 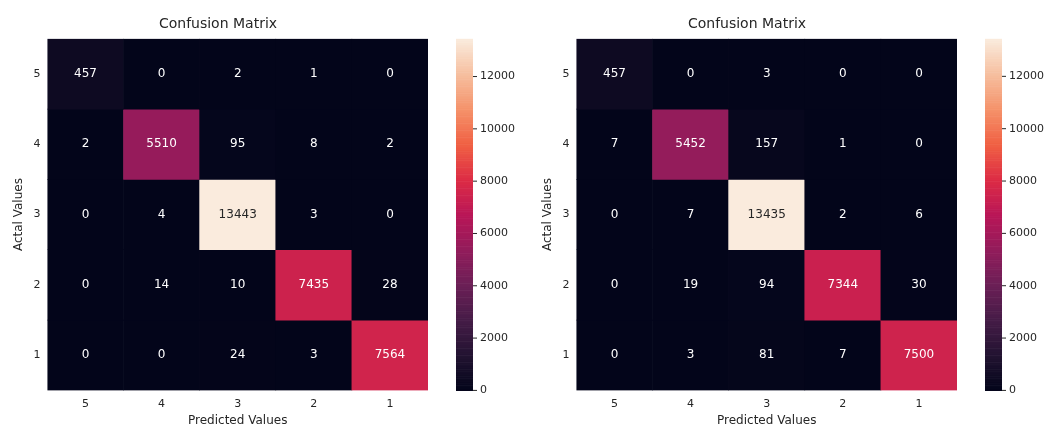 I want to click on data-label: 8, so click(x=314, y=143).